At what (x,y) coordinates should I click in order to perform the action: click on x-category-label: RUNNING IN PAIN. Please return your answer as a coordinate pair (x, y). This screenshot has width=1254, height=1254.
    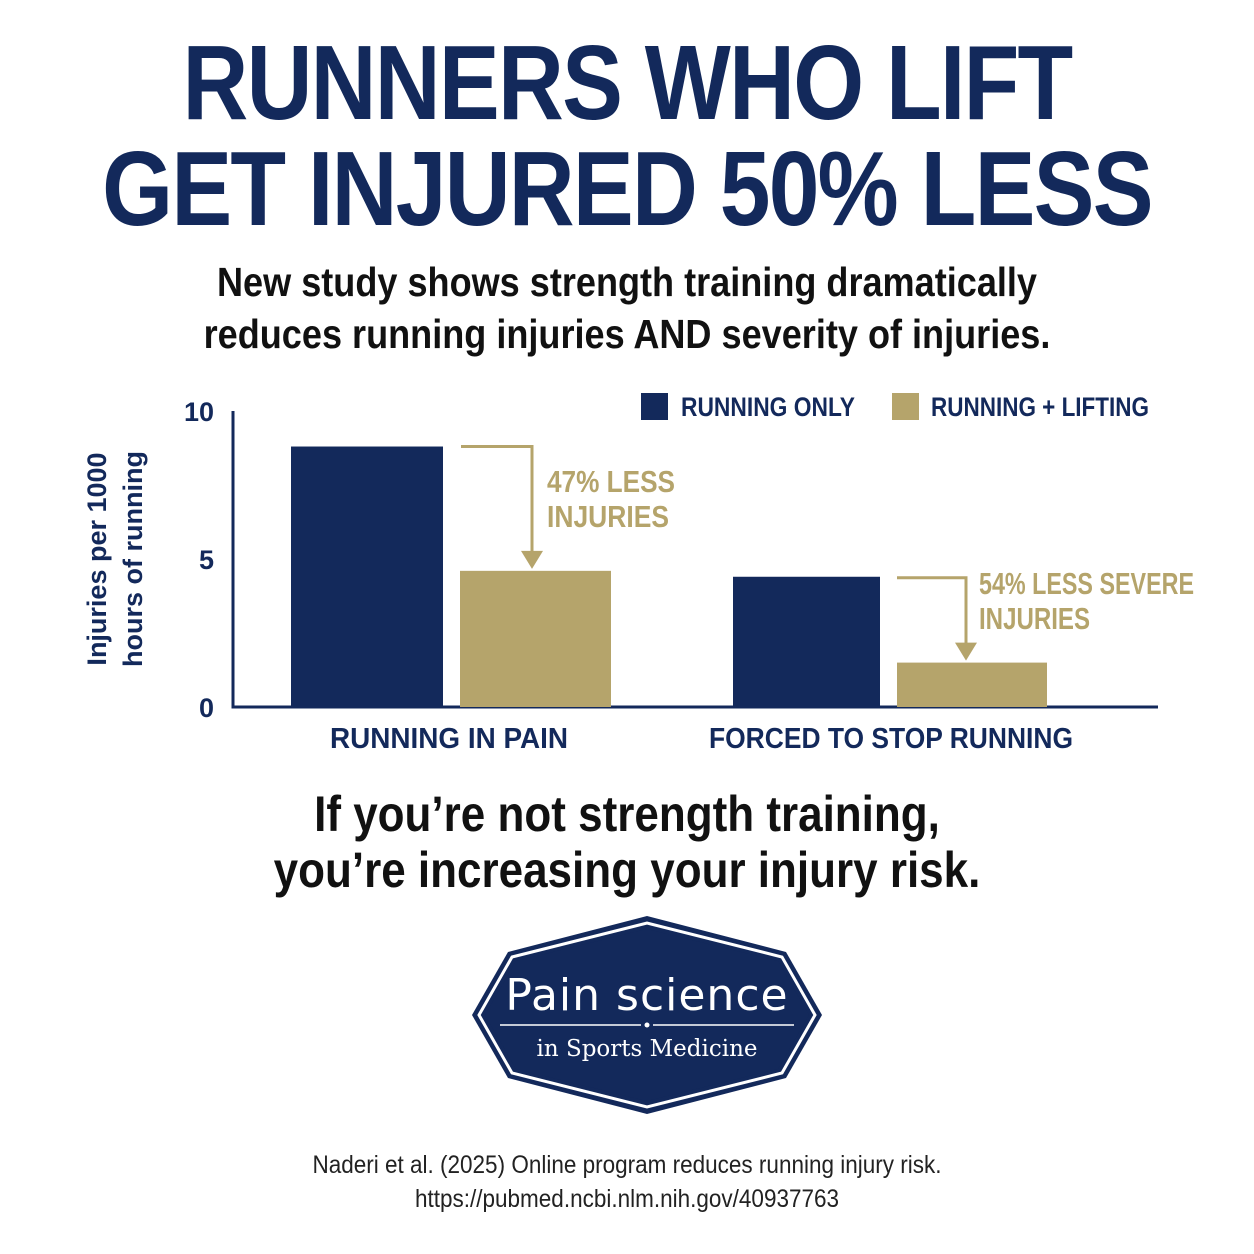
    Looking at the image, I should click on (449, 739).